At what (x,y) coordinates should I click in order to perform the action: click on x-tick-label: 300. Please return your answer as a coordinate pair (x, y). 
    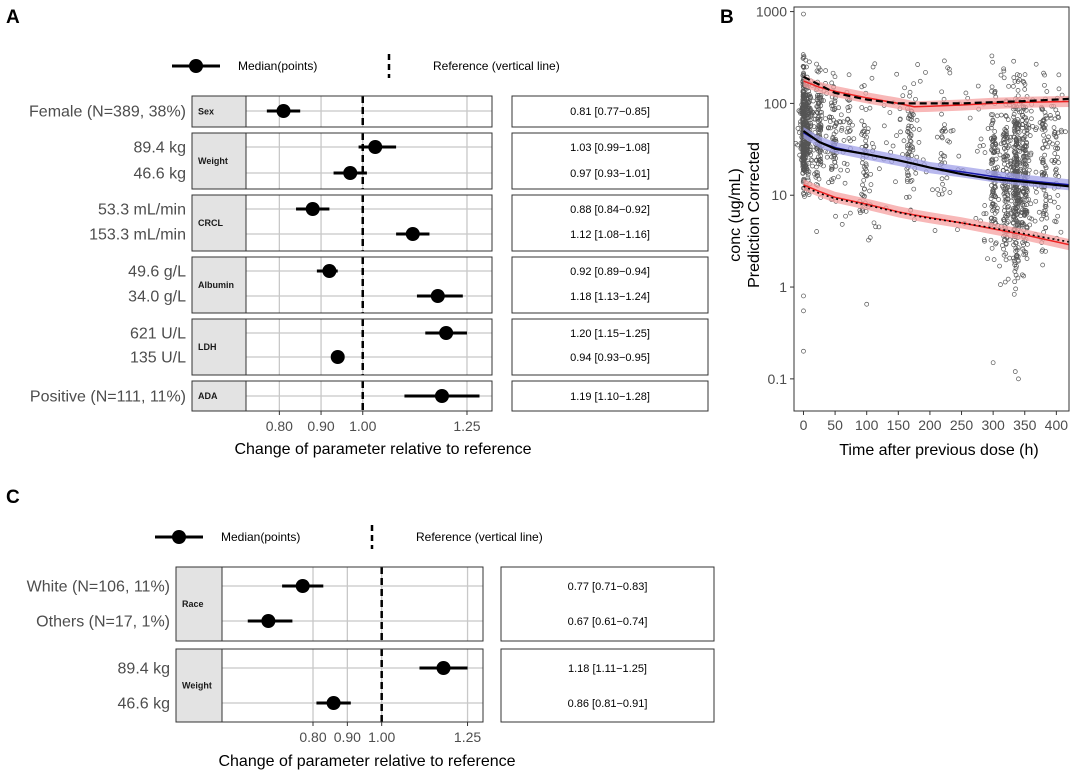
    Looking at the image, I should click on (993, 425).